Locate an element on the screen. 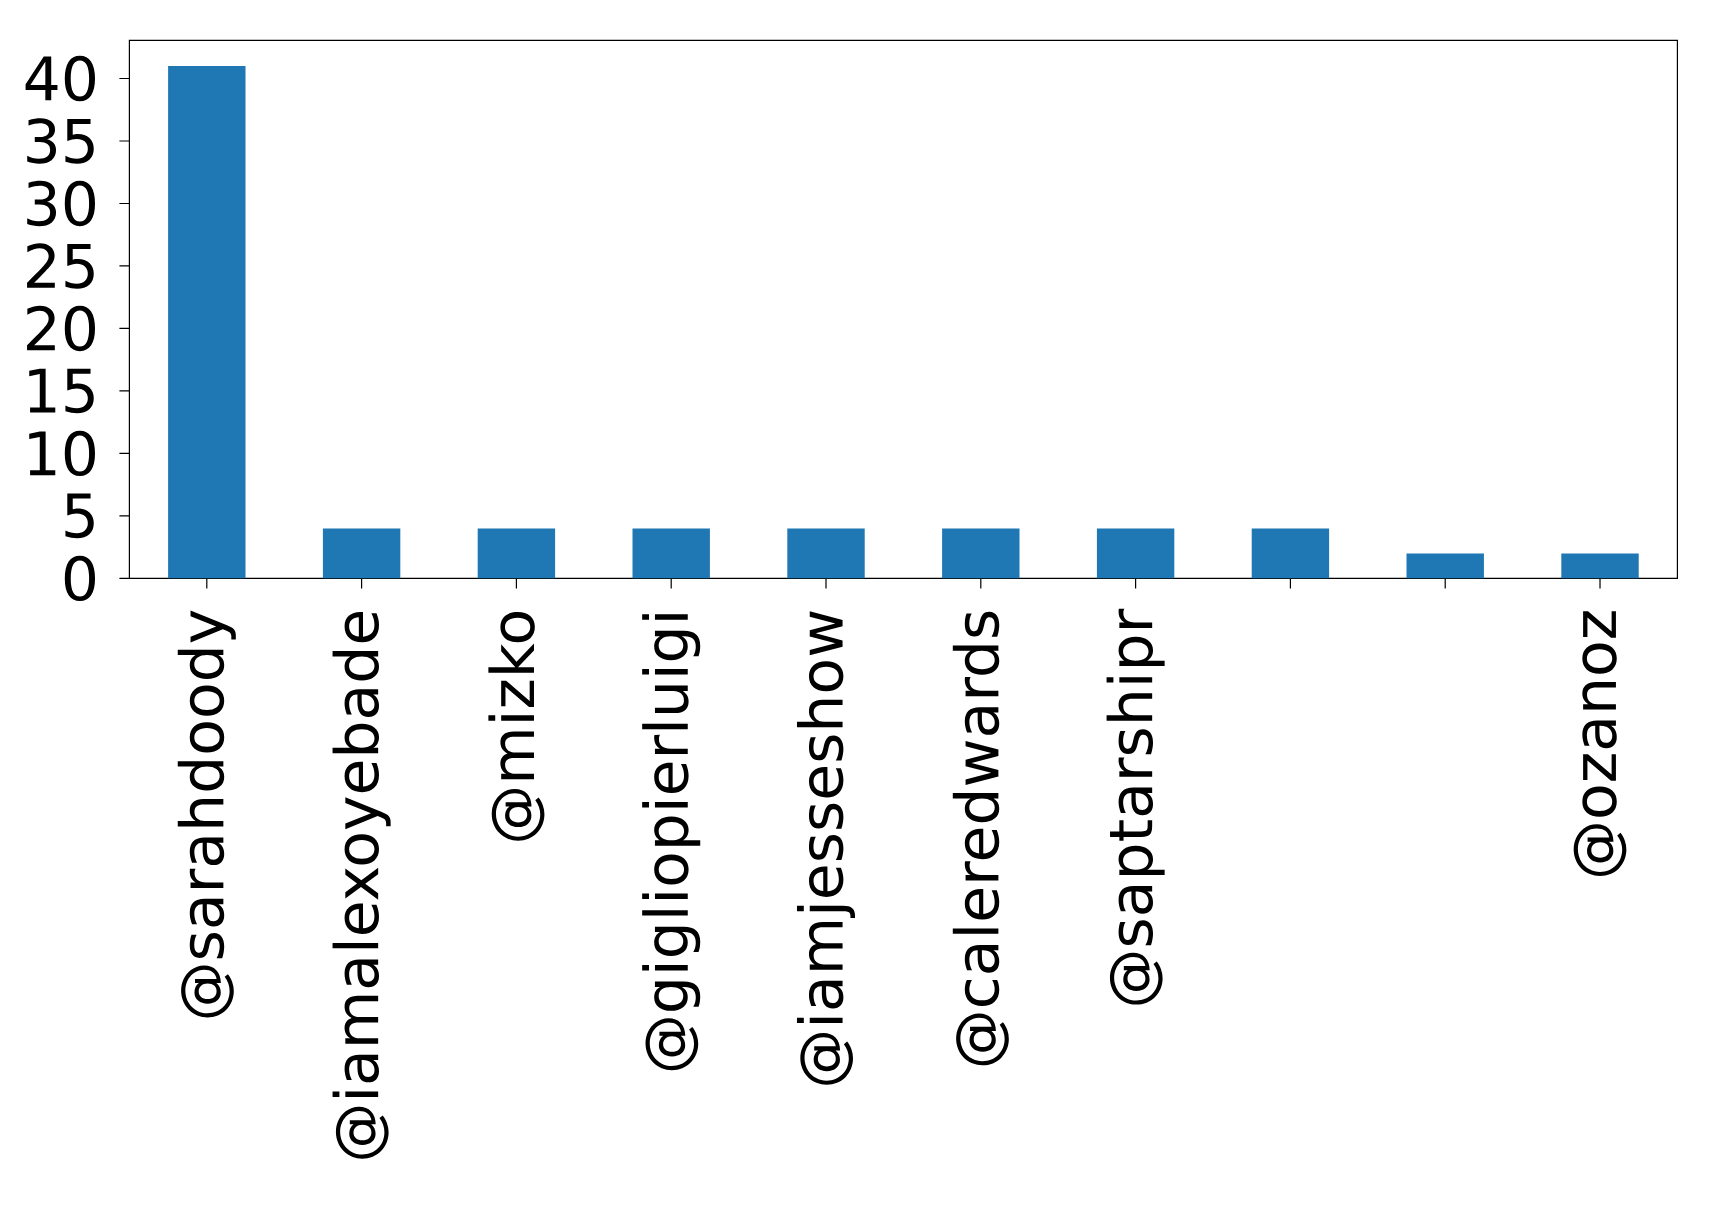 This screenshot has width=1719, height=1205. y-tick-label: 5 is located at coordinates (79, 516).